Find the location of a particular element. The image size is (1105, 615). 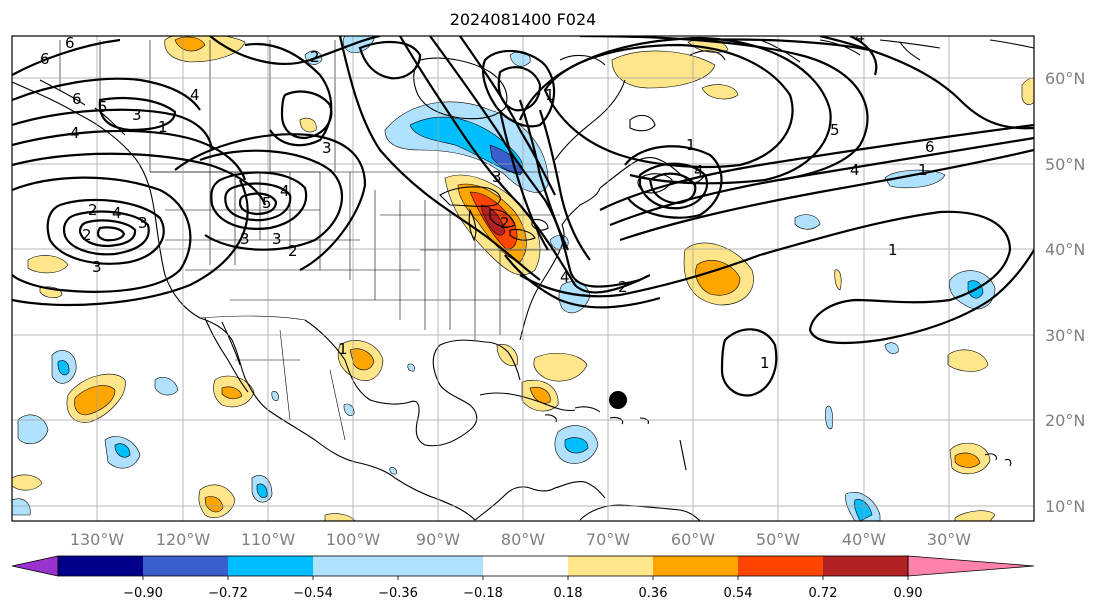

lon-label: 120°W is located at coordinates (183, 539).